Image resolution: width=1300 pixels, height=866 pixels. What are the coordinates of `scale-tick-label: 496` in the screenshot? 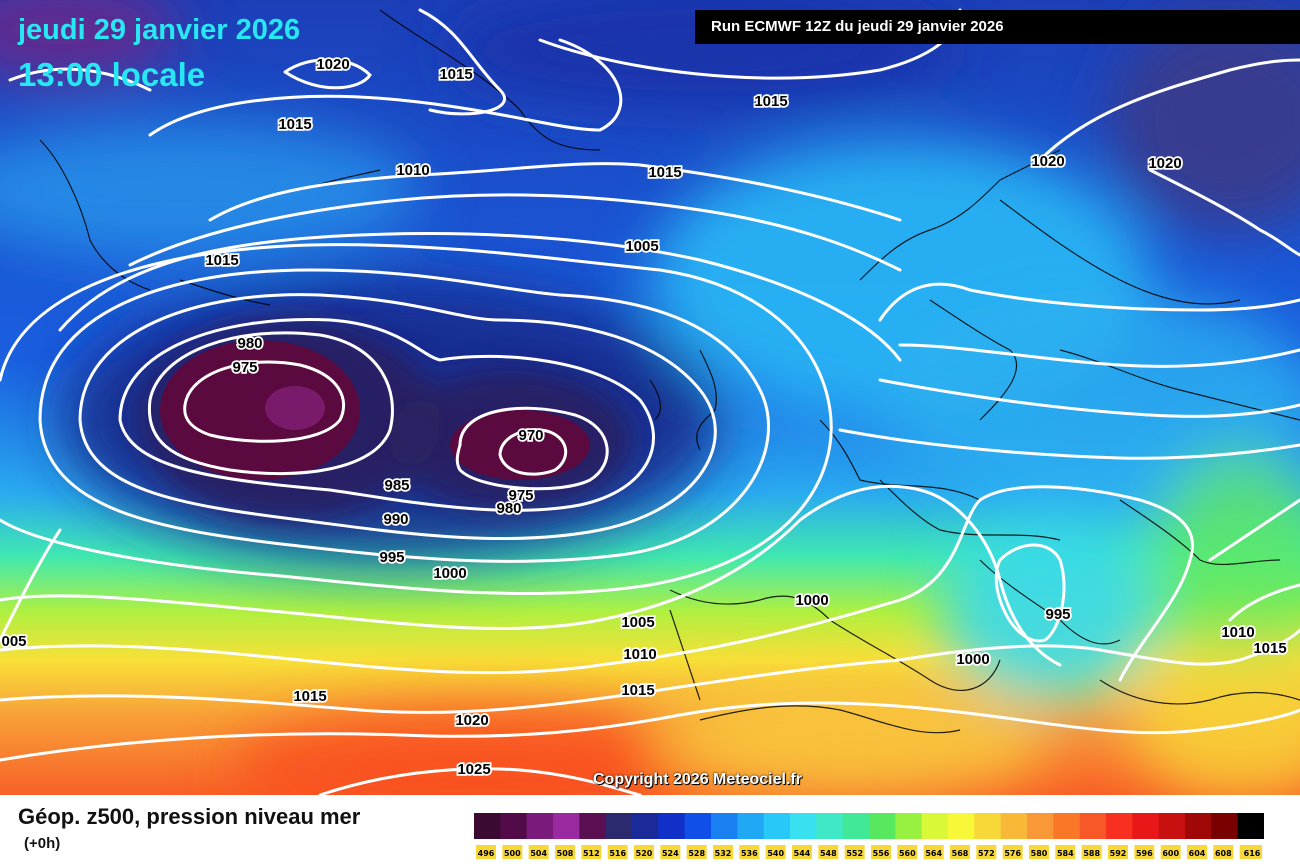 It's located at (486, 853).